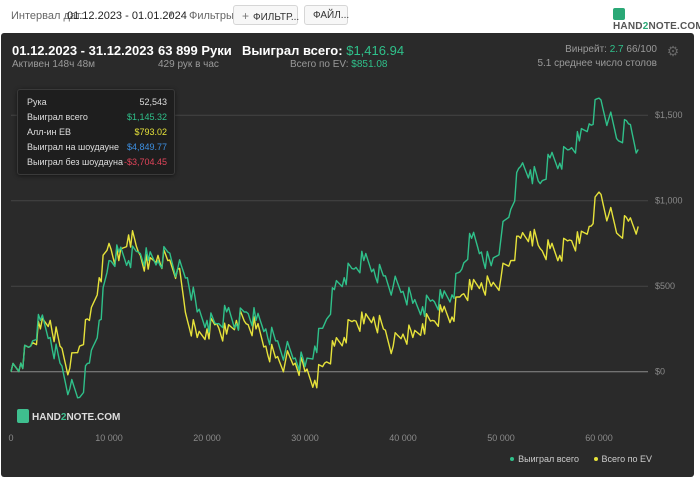  Describe the element at coordinates (586, 49) in the screenshot. I see `winrate-label: Винрейт:` at that location.